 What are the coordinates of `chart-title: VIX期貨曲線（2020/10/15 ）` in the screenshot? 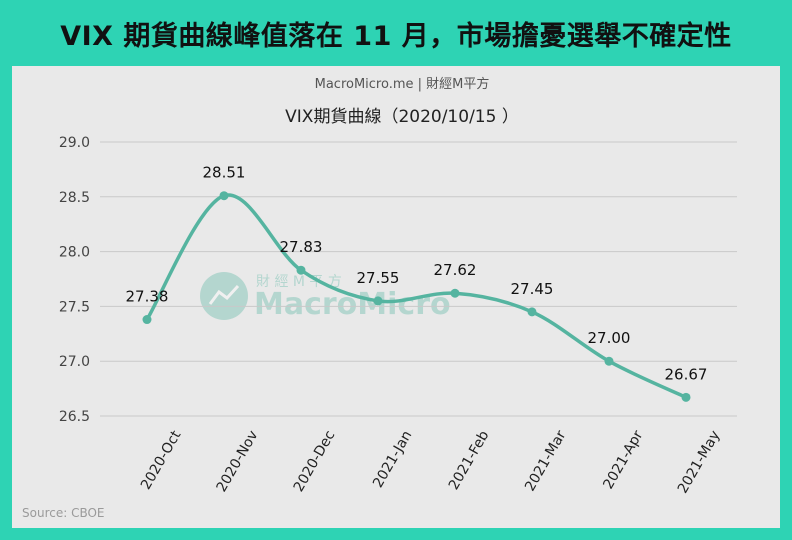 It's located at (402, 117).